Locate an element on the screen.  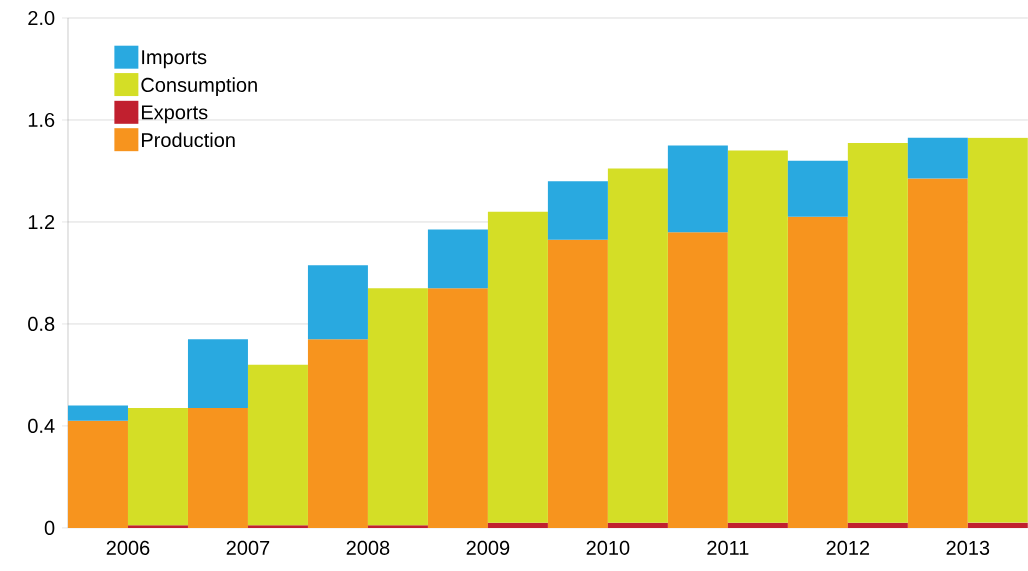
x-tick-label: 2007 is located at coordinates (248, 547).